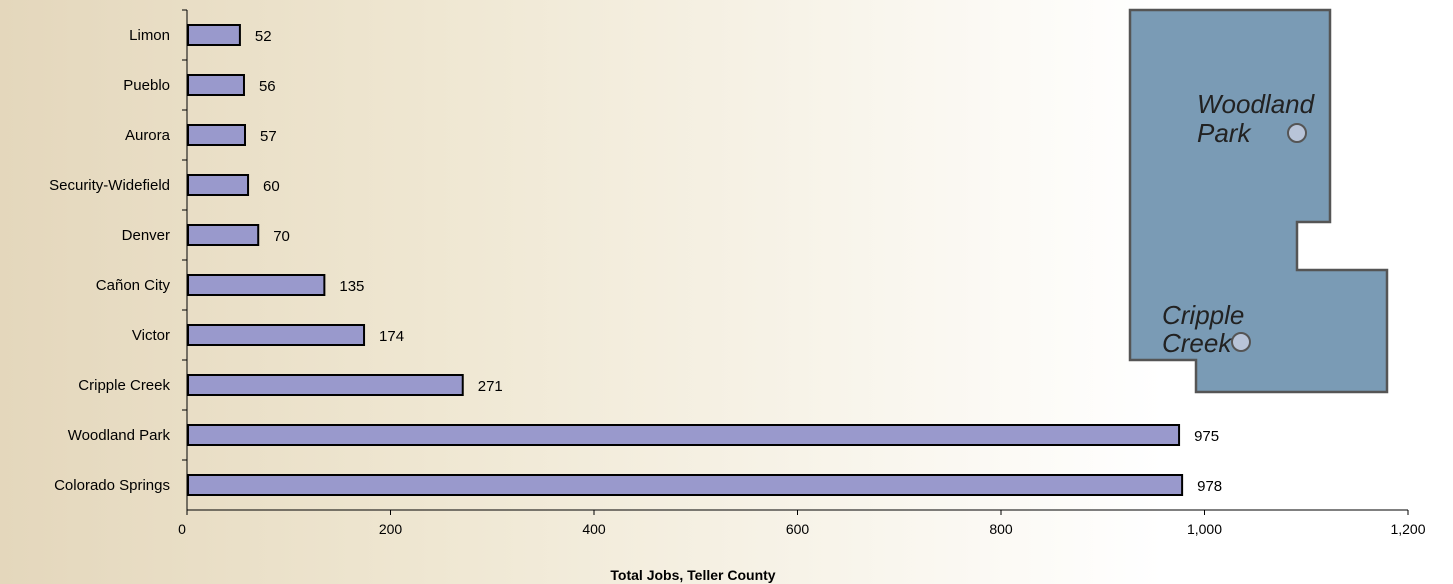  Describe the element at coordinates (271, 186) in the screenshot. I see `data-label: 60` at that location.